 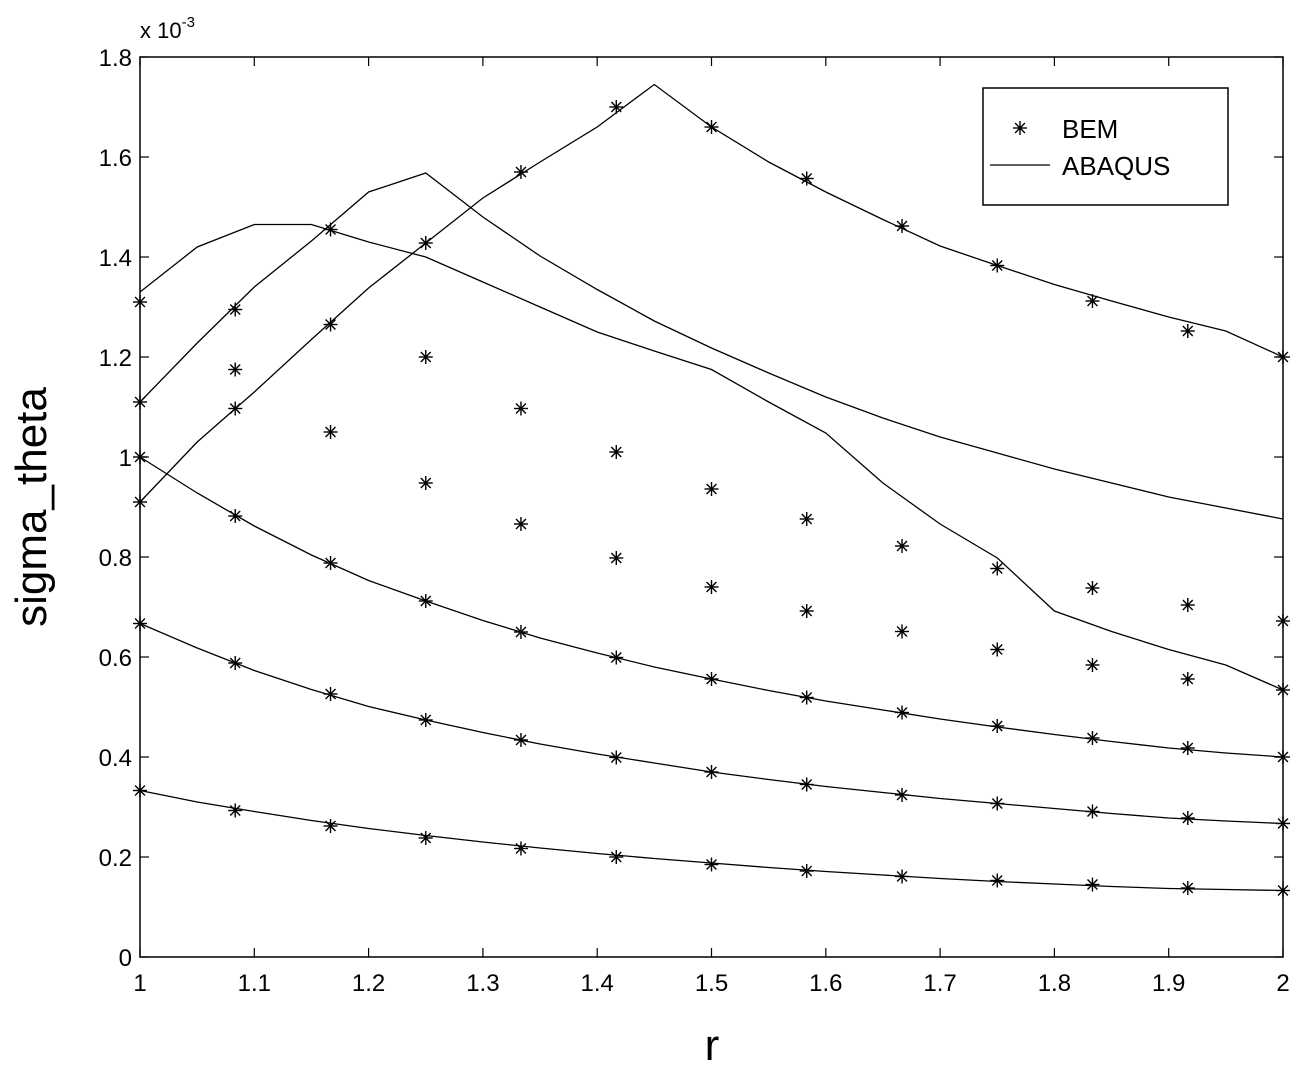 What do you see at coordinates (1020, 128) in the screenshot?
I see `legend-bem-marker` at bounding box center [1020, 128].